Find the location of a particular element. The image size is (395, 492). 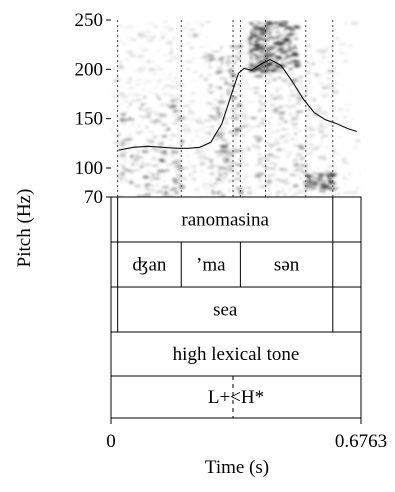

y-tick-label: 100 is located at coordinates (89, 168).